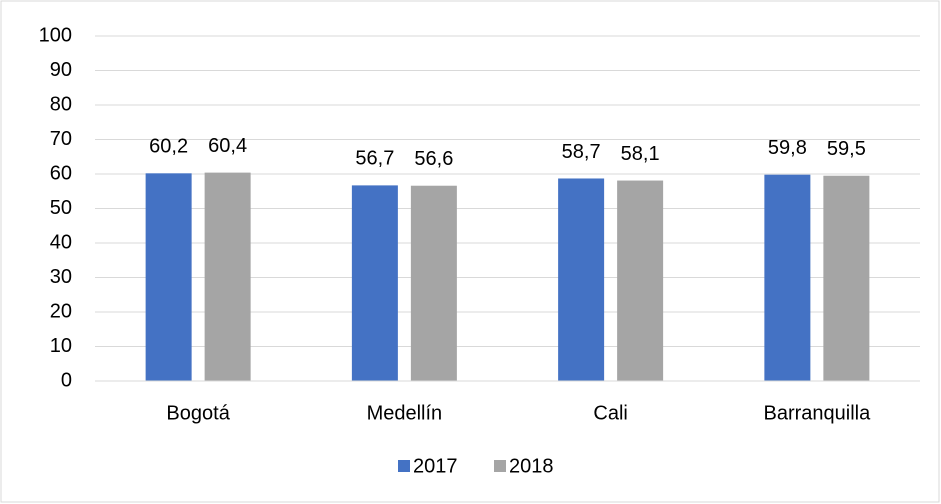  What do you see at coordinates (61, 277) in the screenshot?
I see `y-tick-label: 30` at bounding box center [61, 277].